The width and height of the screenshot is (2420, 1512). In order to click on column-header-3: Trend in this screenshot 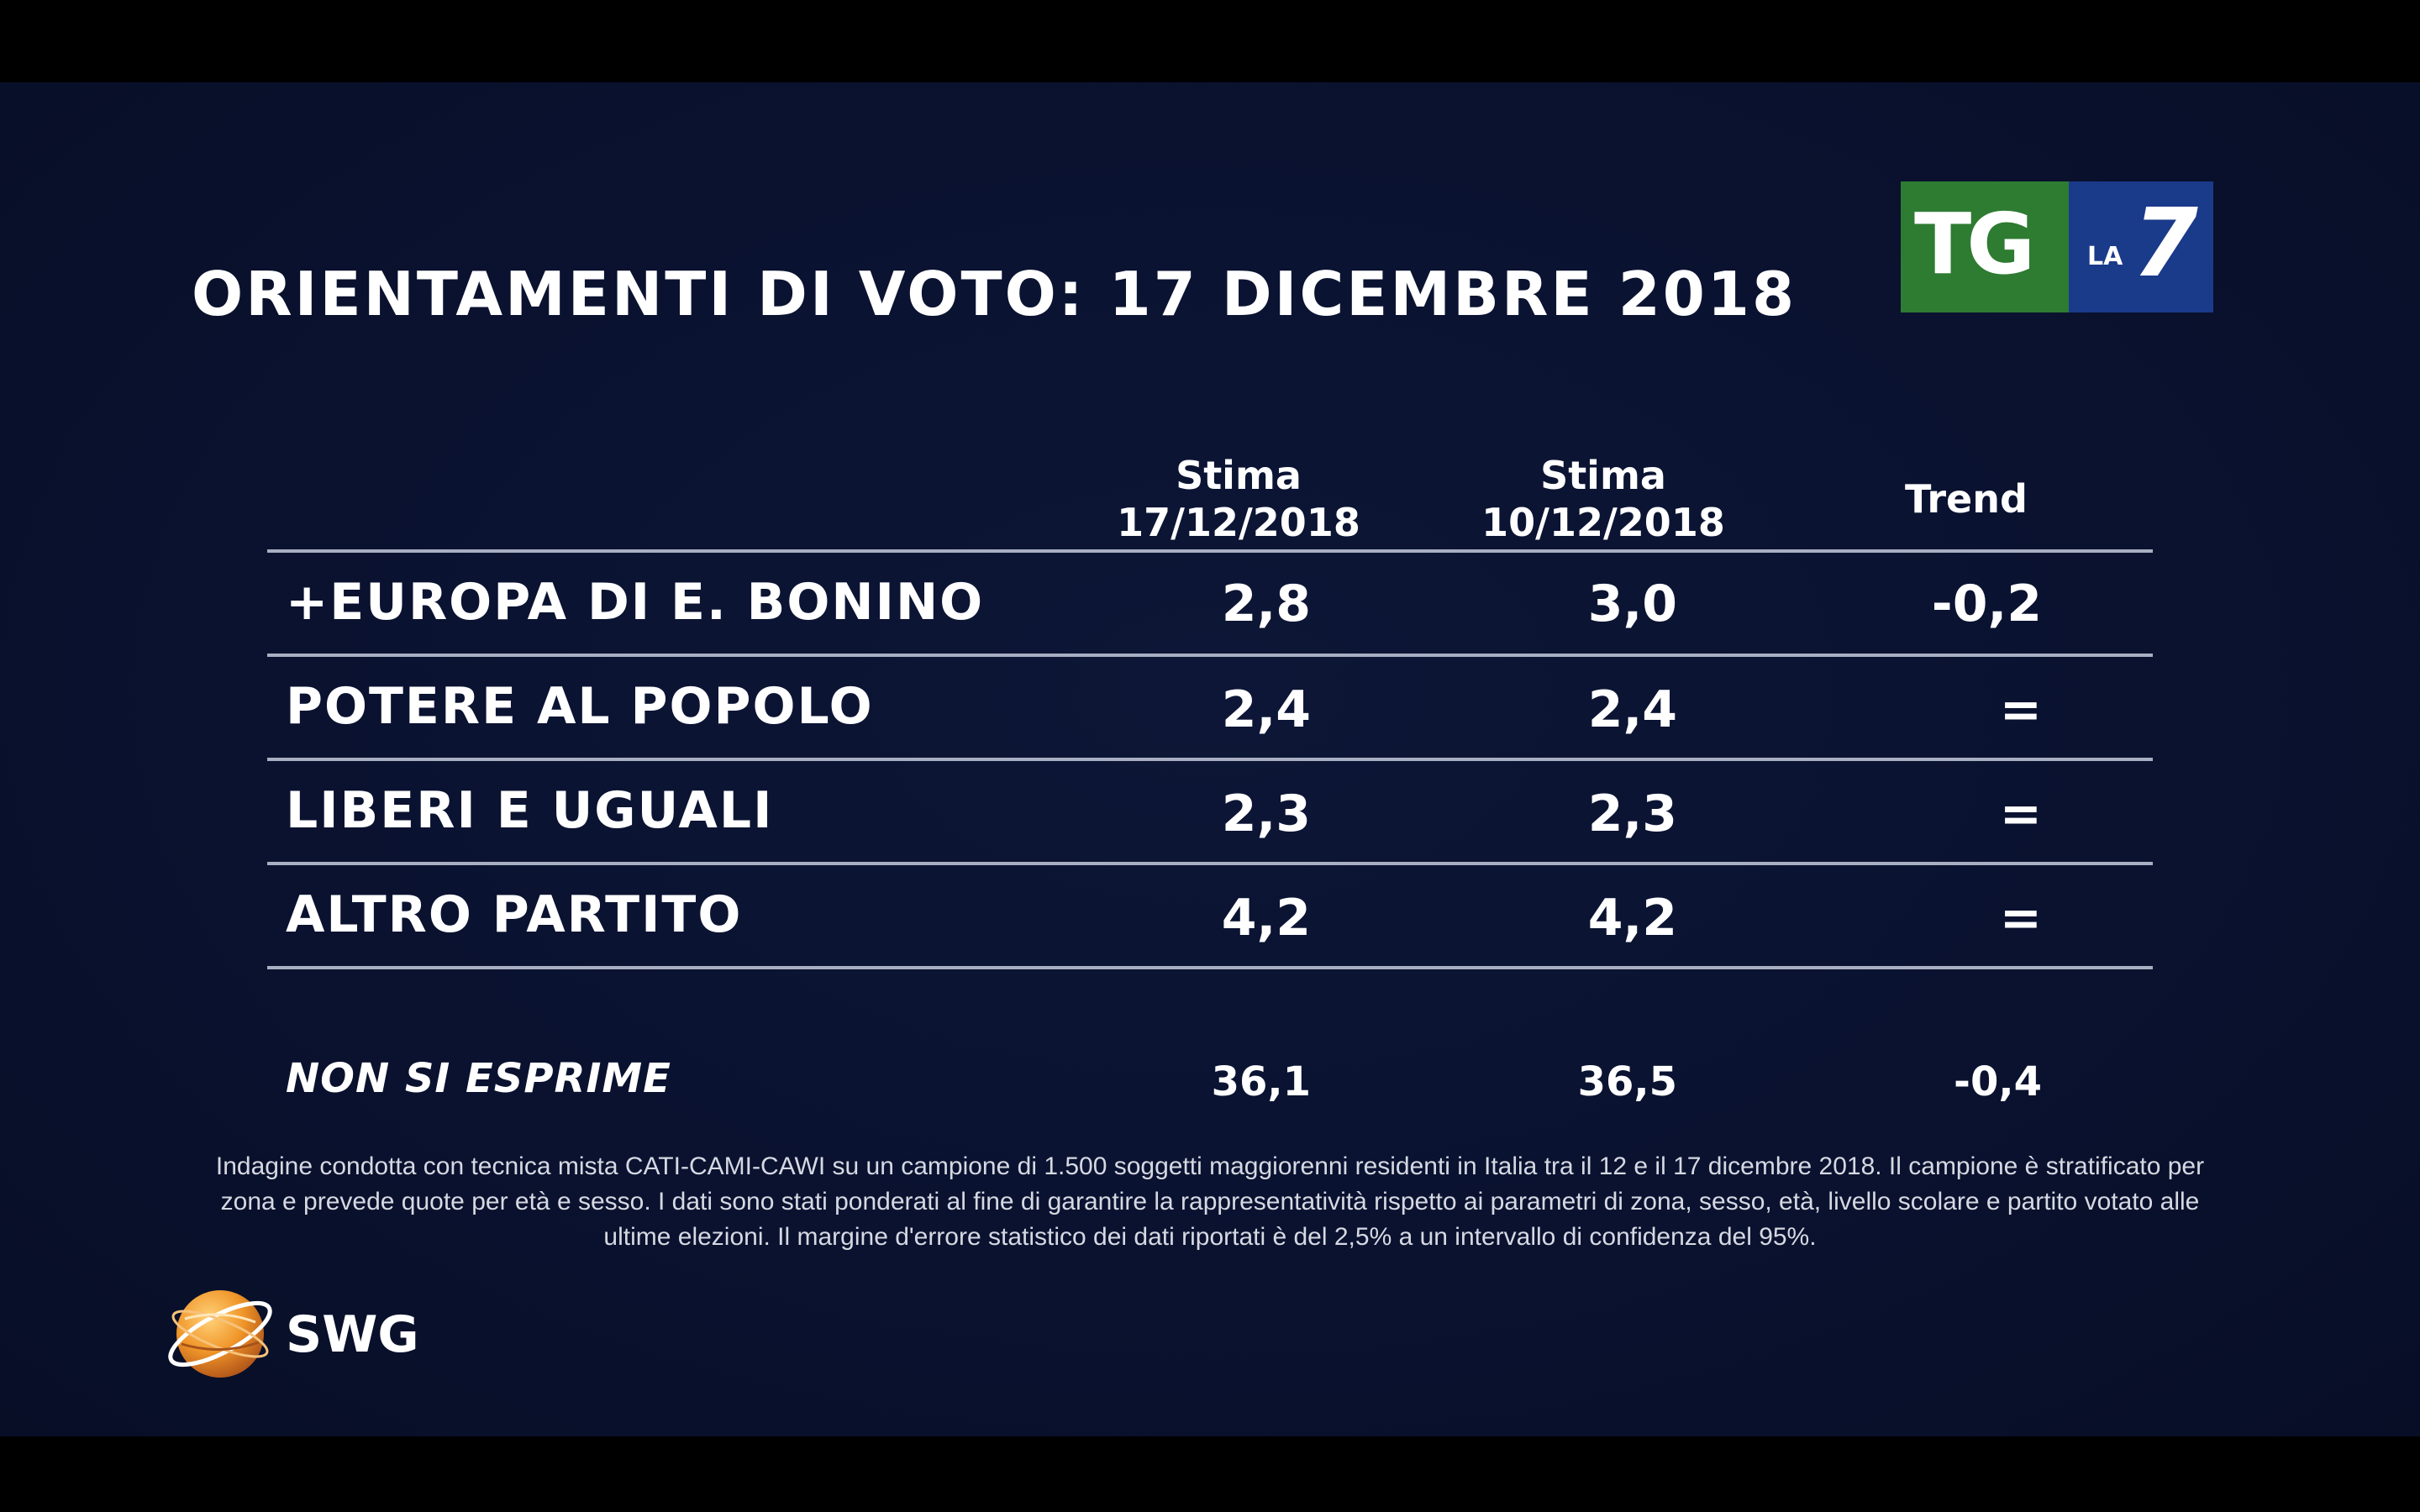, I will do `click(1967, 498)`.